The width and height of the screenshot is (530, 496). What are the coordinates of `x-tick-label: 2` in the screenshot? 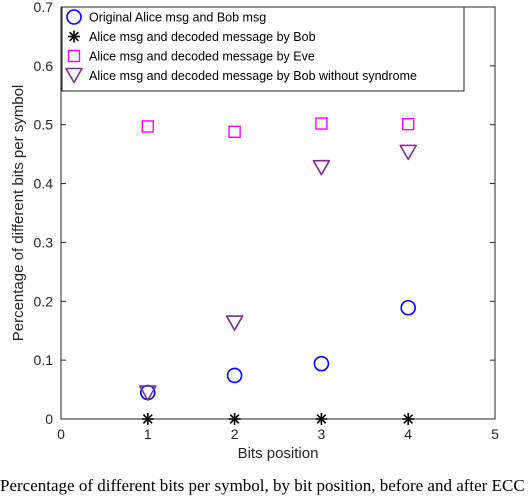 It's located at (235, 434).